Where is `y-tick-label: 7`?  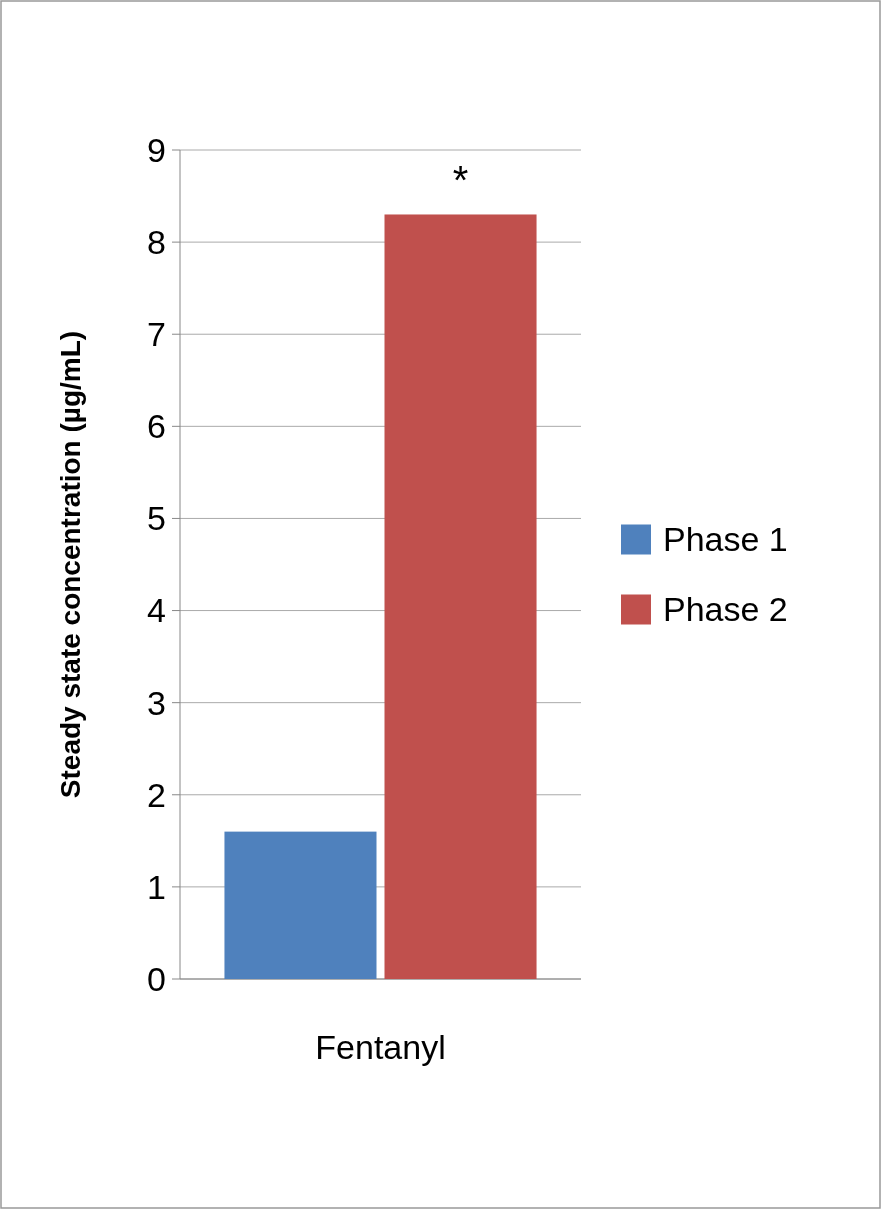
y-tick-label: 7 is located at coordinates (156, 334).